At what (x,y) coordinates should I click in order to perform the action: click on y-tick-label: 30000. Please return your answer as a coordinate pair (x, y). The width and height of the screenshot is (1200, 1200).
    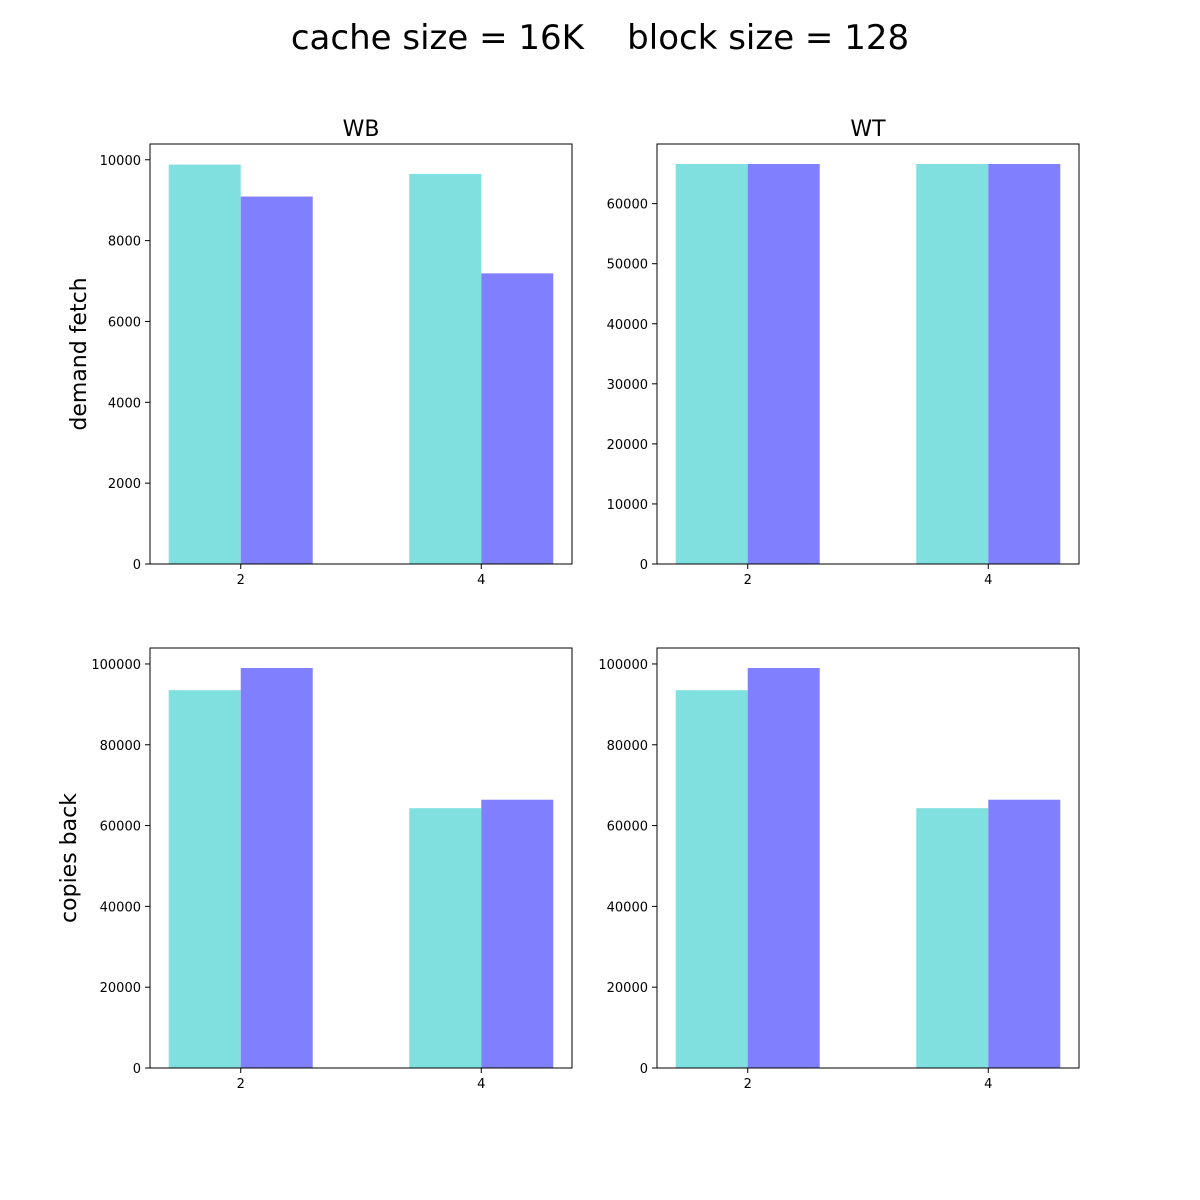
    Looking at the image, I should click on (627, 385).